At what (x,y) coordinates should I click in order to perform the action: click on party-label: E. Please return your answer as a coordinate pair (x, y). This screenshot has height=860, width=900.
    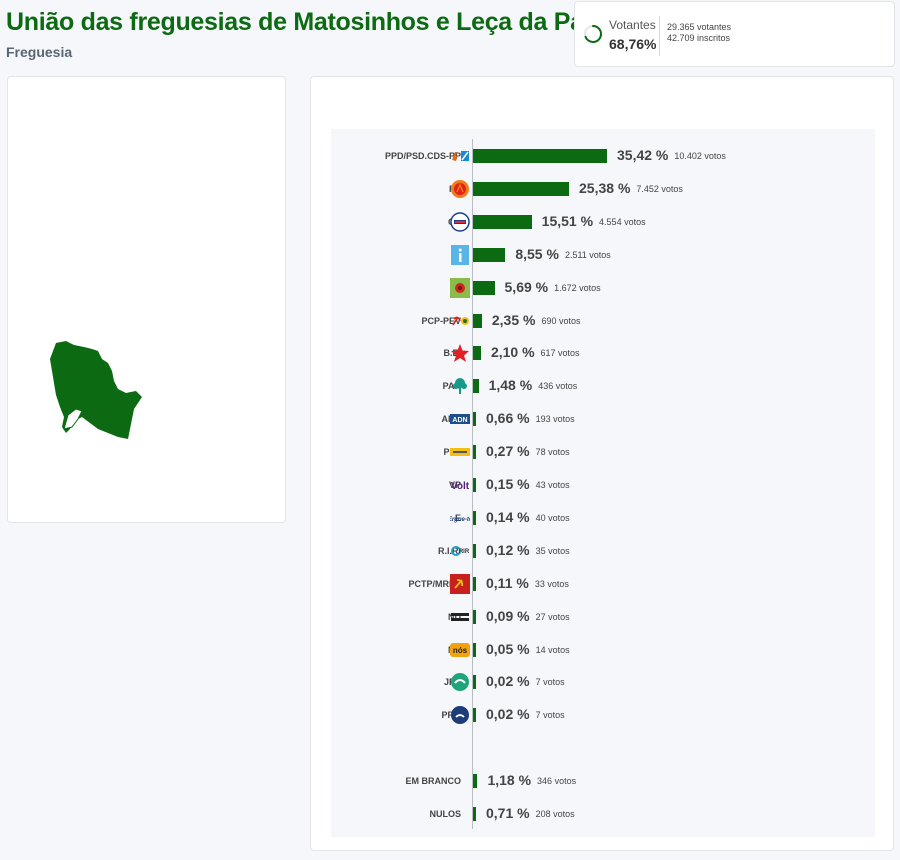
    Looking at the image, I should click on (406, 518).